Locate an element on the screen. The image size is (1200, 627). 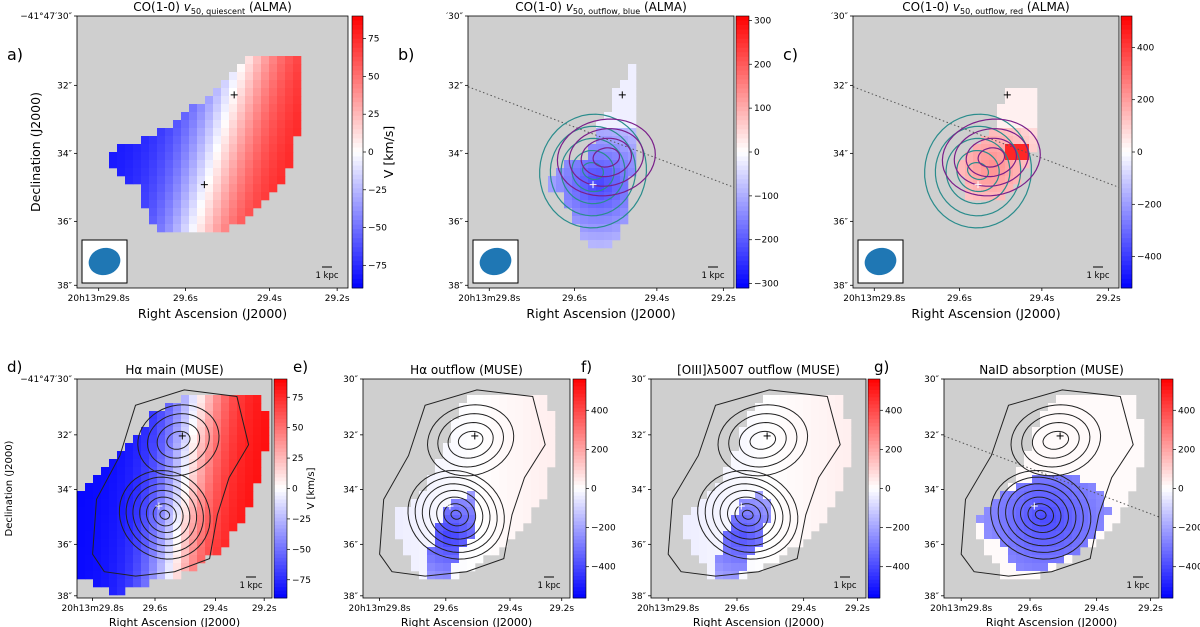
beam-ellipse is located at coordinates (495, 261).